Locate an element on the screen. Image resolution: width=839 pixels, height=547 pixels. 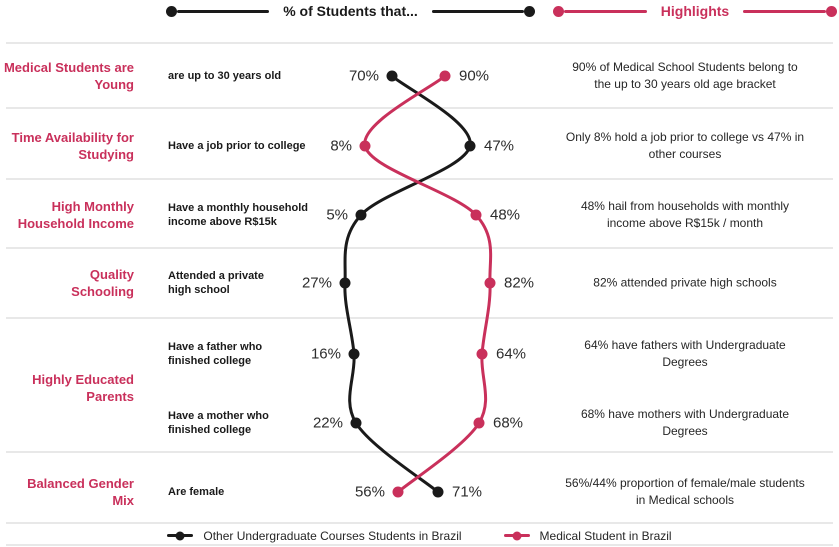
legend-marker-other is located at coordinates (180, 535).